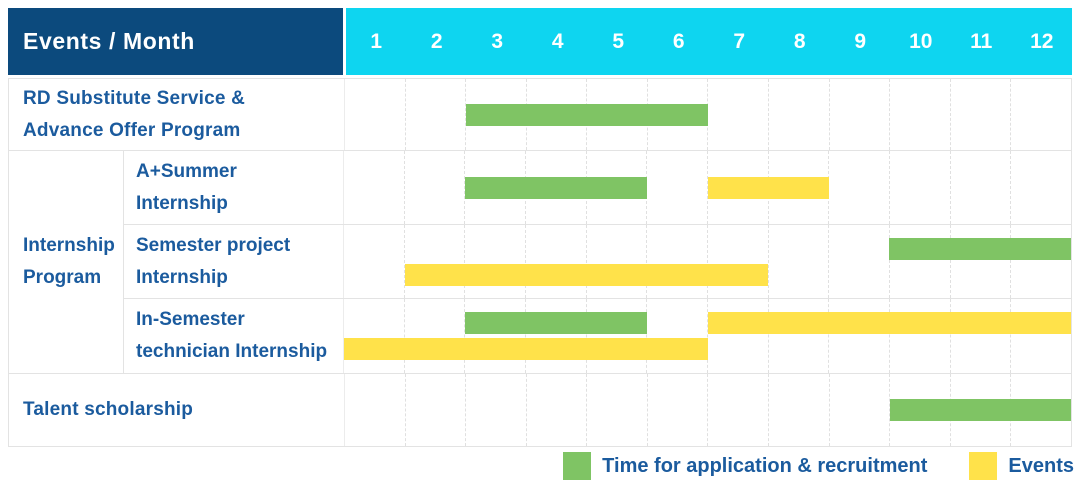 This screenshot has height=494, width=1080. What do you see at coordinates (577, 466) in the screenshot?
I see `green-square-swatch` at bounding box center [577, 466].